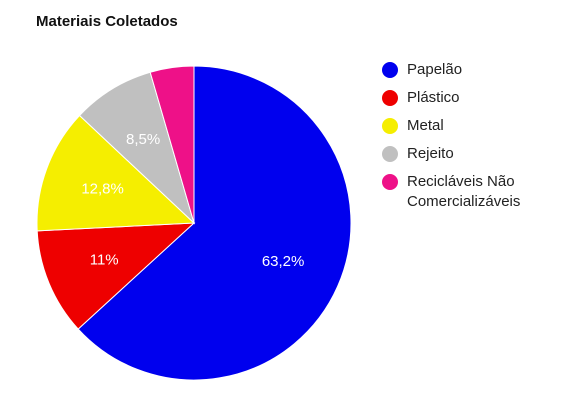 Image resolution: width=566 pixels, height=401 pixels. I want to click on slice-label-papelao: 63,2%, so click(283, 261).